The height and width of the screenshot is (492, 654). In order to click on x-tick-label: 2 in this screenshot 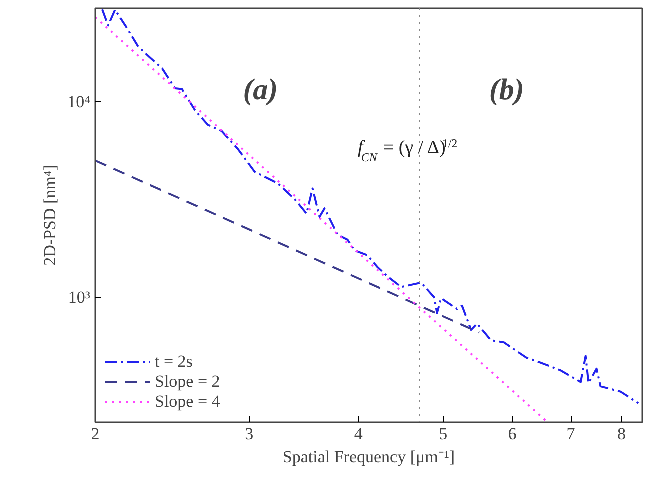, I will do `click(95, 434)`.